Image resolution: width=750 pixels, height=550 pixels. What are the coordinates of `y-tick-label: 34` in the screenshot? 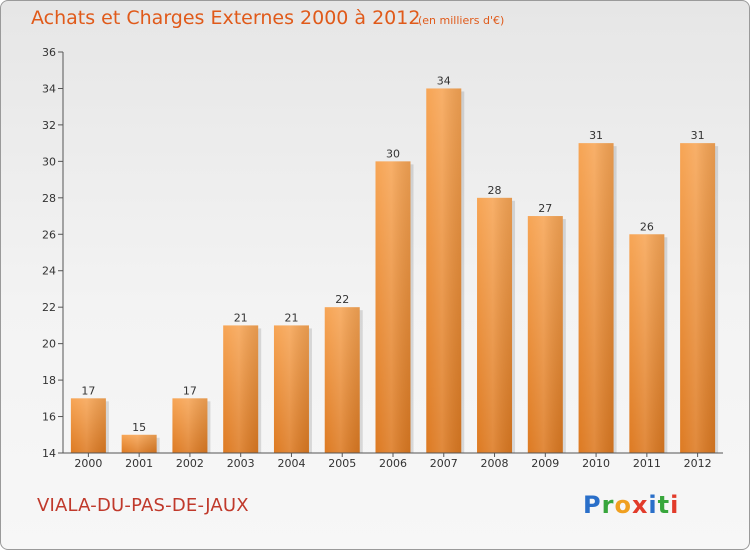 It's located at (49, 88).